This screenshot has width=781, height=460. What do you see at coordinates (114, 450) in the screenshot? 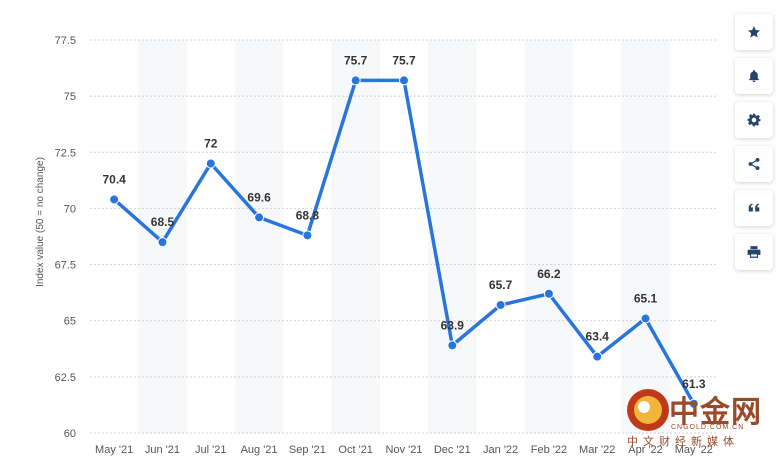
I see `x-tick-label: May '21` at bounding box center [114, 450].